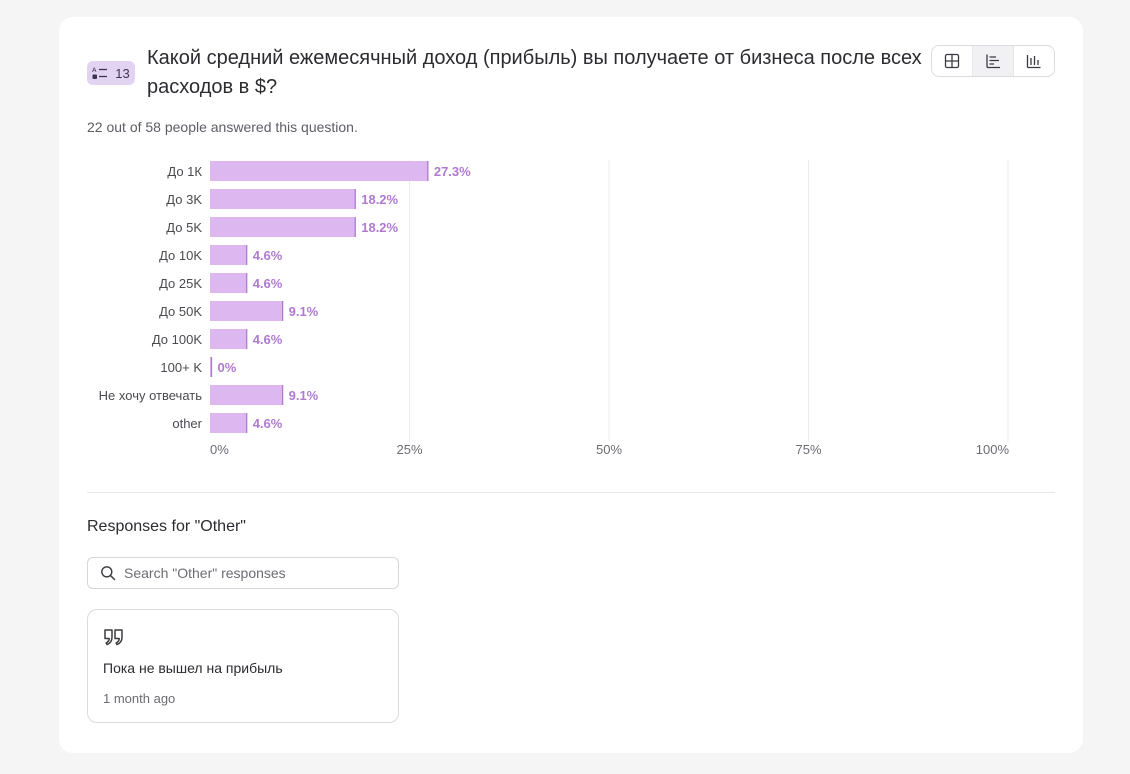 The width and height of the screenshot is (1130, 774). I want to click on horizontal-bar-chart-icon, so click(993, 61).